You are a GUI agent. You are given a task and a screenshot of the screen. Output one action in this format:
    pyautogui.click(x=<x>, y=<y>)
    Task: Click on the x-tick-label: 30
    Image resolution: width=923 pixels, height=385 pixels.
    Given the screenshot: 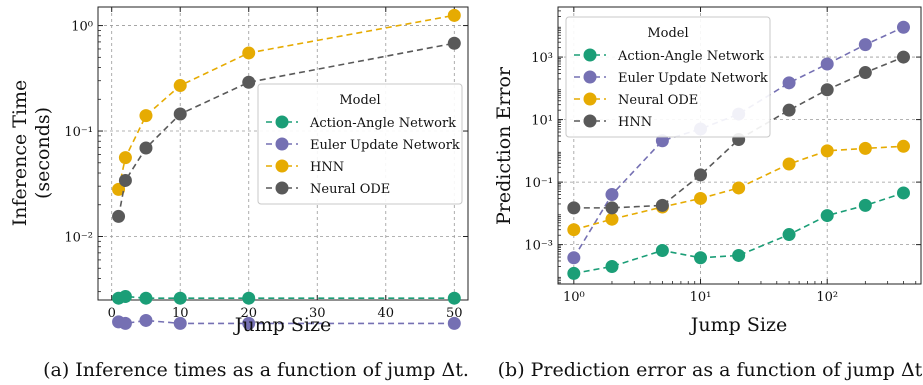 What is the action you would take?
    pyautogui.click(x=317, y=313)
    